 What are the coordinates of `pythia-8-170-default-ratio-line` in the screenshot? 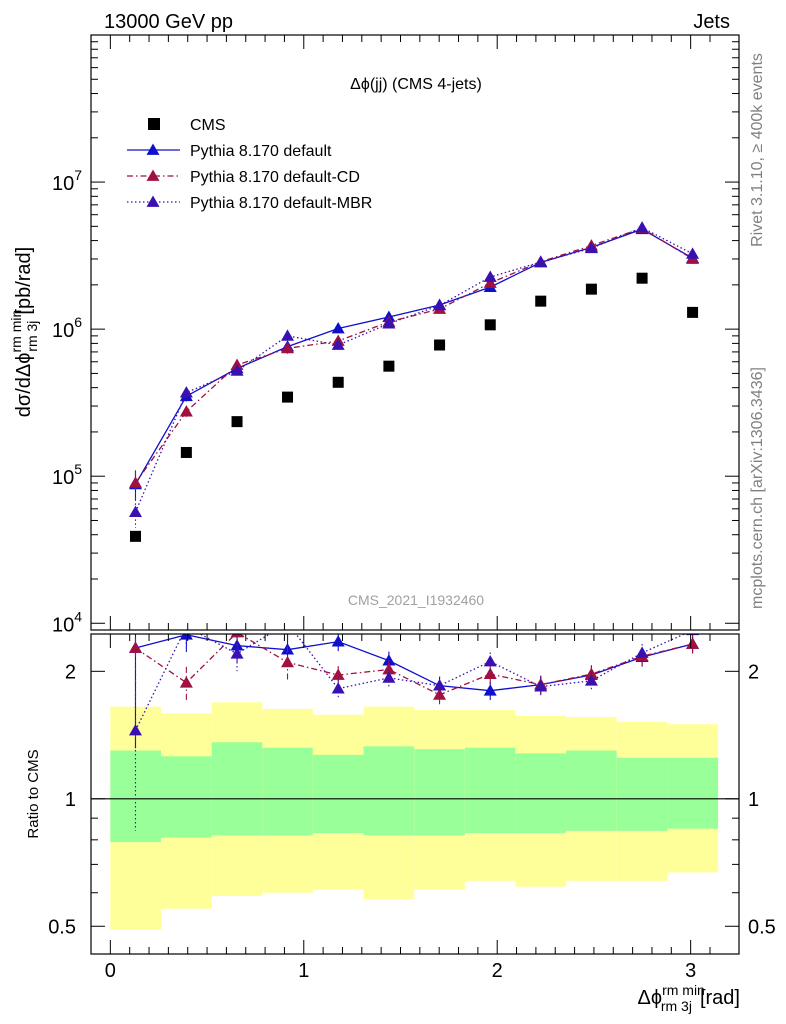 It's located at (414, 663).